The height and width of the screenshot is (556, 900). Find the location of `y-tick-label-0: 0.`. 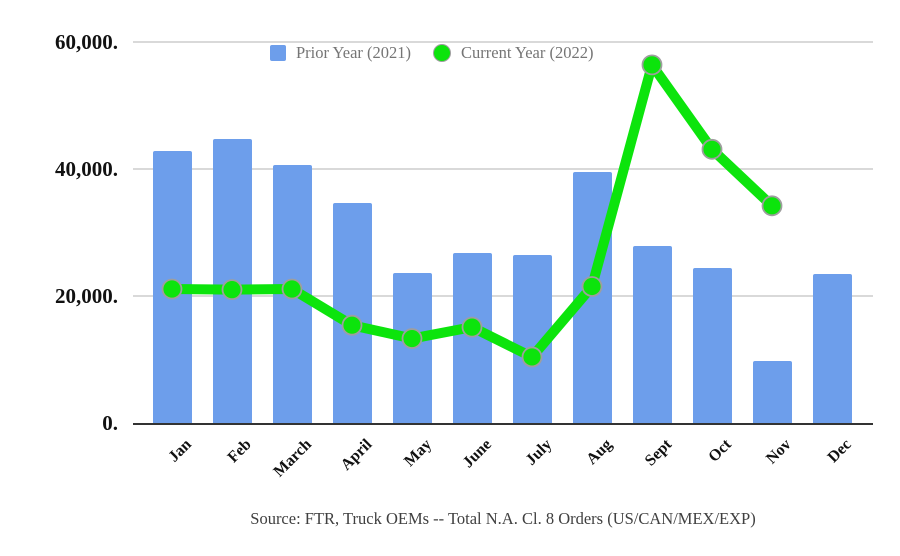

y-tick-label-0: 0. is located at coordinates (110, 423).